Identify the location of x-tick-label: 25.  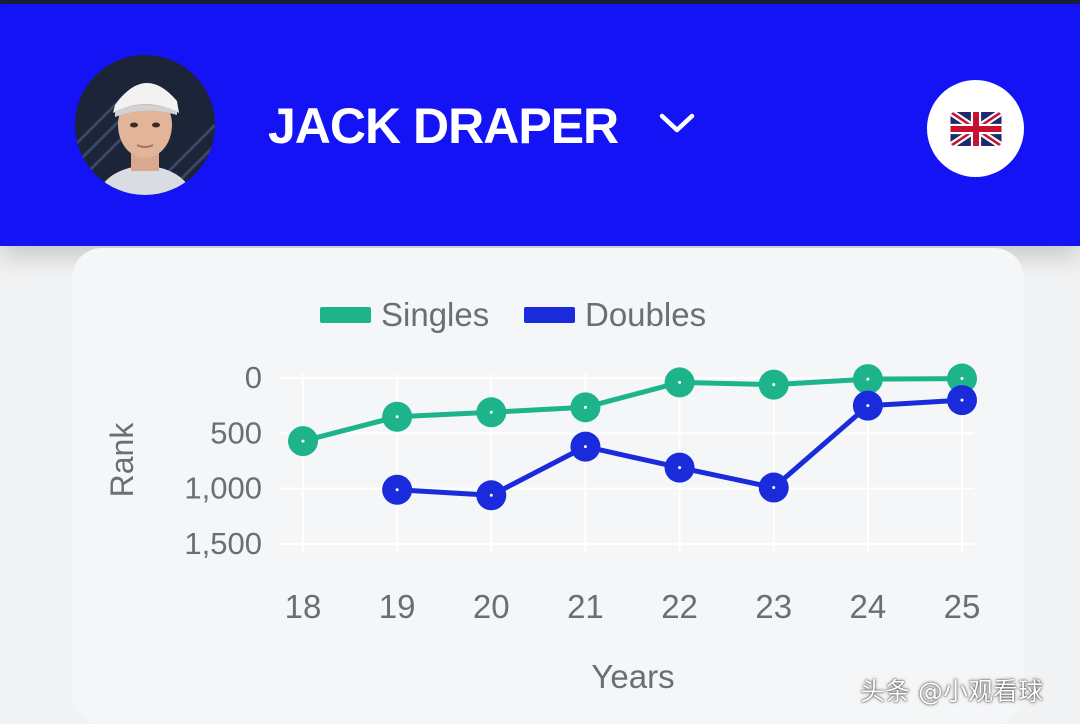
(962, 606).